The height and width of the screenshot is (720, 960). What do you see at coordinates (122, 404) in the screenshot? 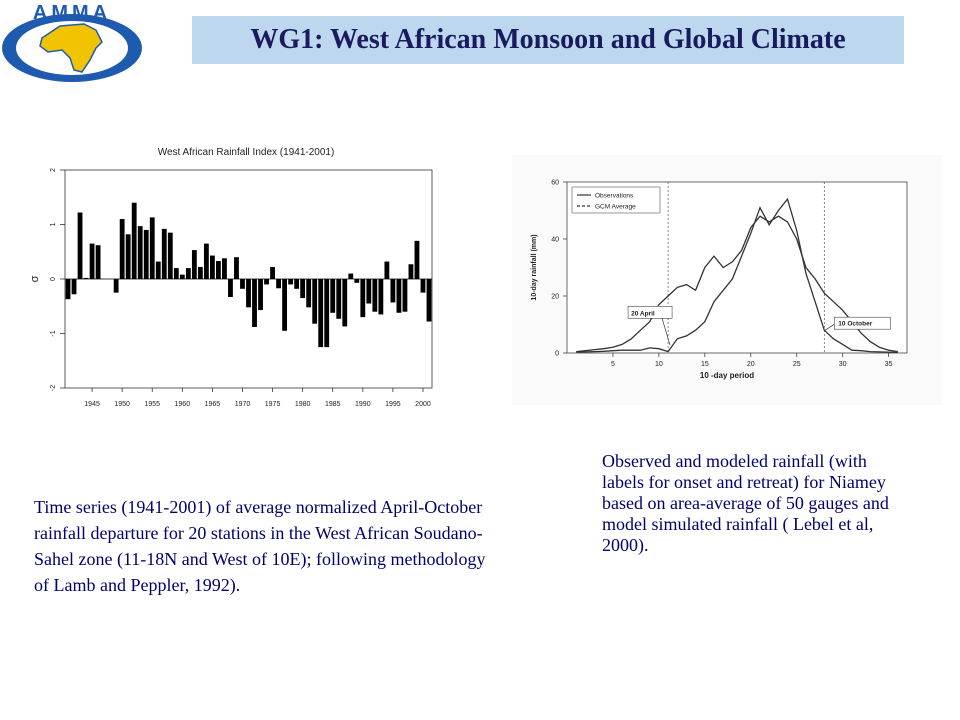
I see `chart1-xtick-label: 1950` at bounding box center [122, 404].